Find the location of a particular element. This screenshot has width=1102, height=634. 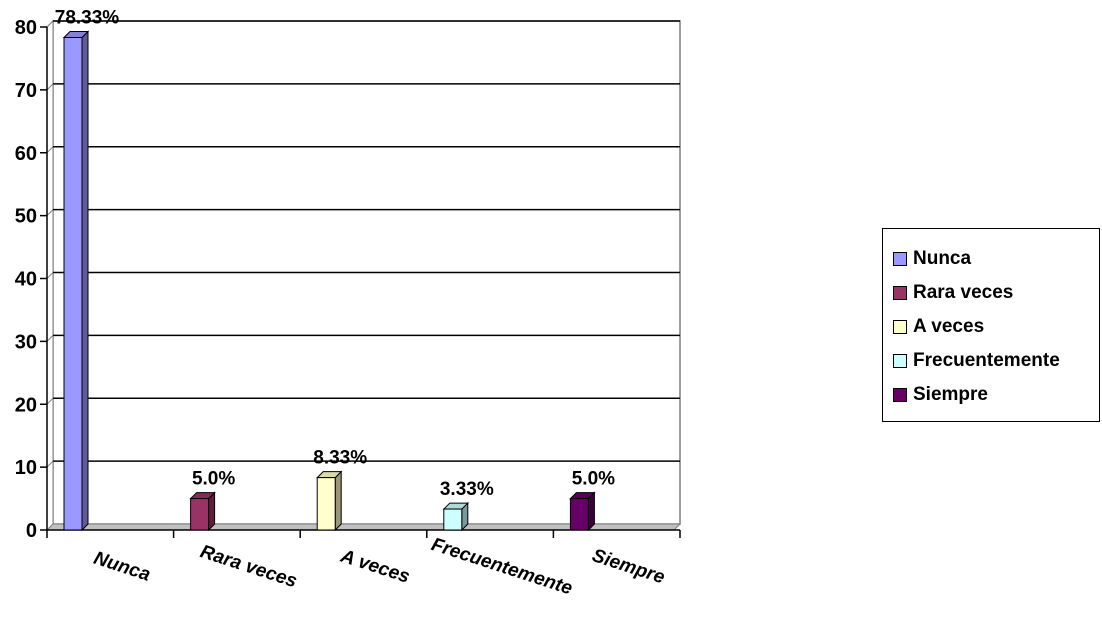

legend-item: Nunca is located at coordinates (991, 259).